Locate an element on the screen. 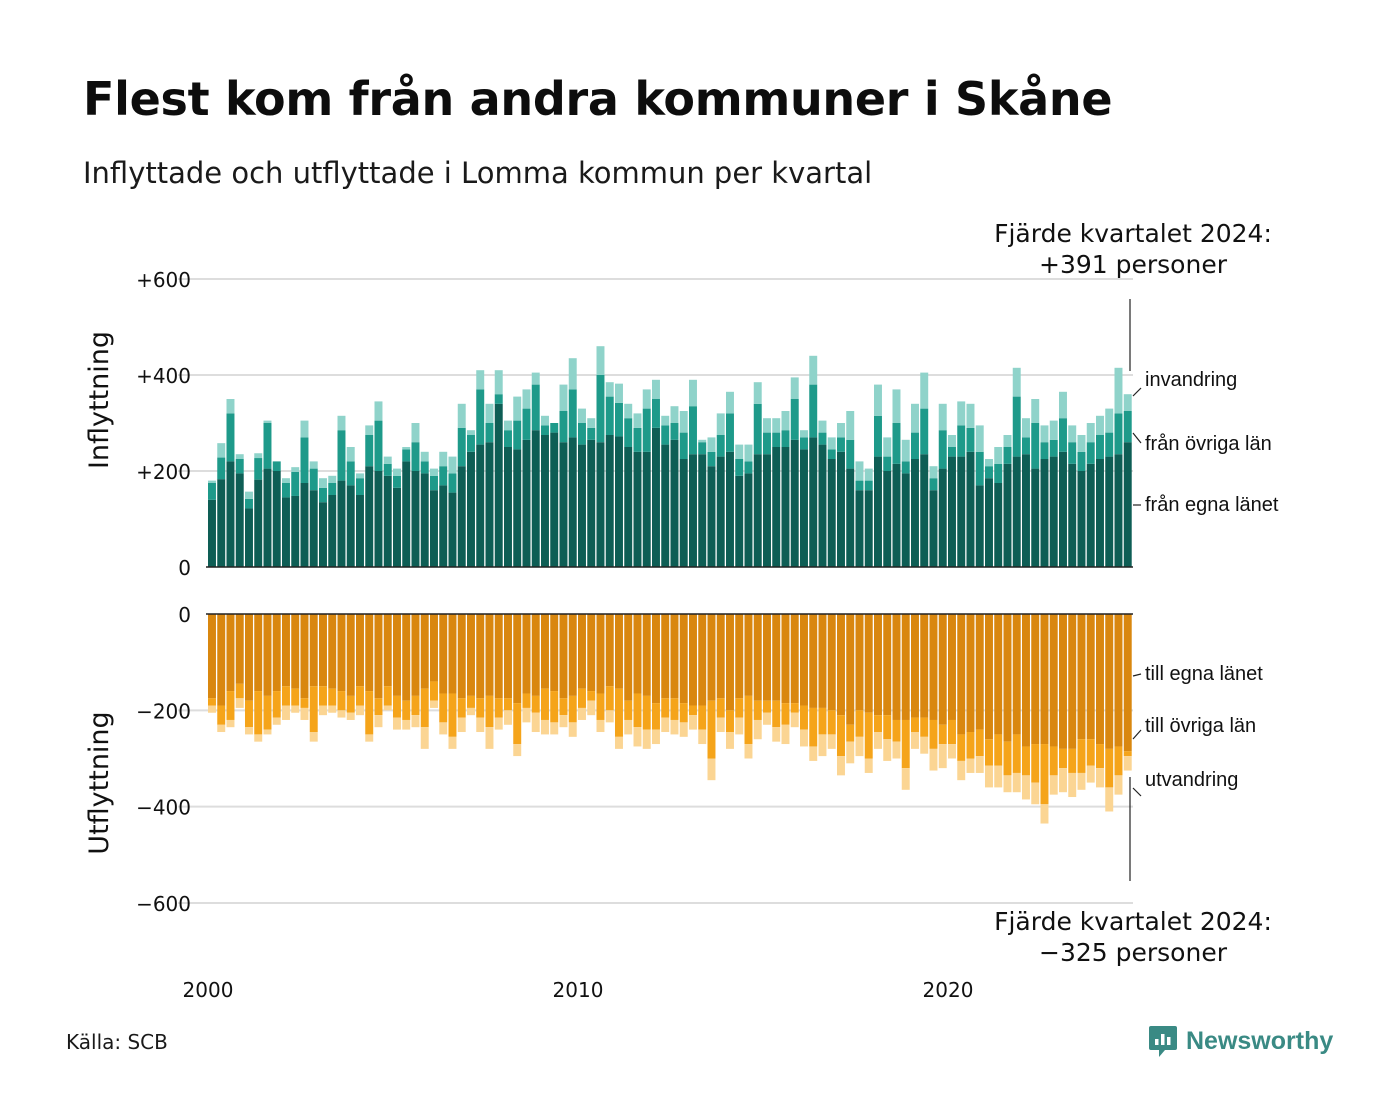 The height and width of the screenshot is (1120, 1400). legend-till-egna-lanet: till egna länet is located at coordinates (1204, 674).